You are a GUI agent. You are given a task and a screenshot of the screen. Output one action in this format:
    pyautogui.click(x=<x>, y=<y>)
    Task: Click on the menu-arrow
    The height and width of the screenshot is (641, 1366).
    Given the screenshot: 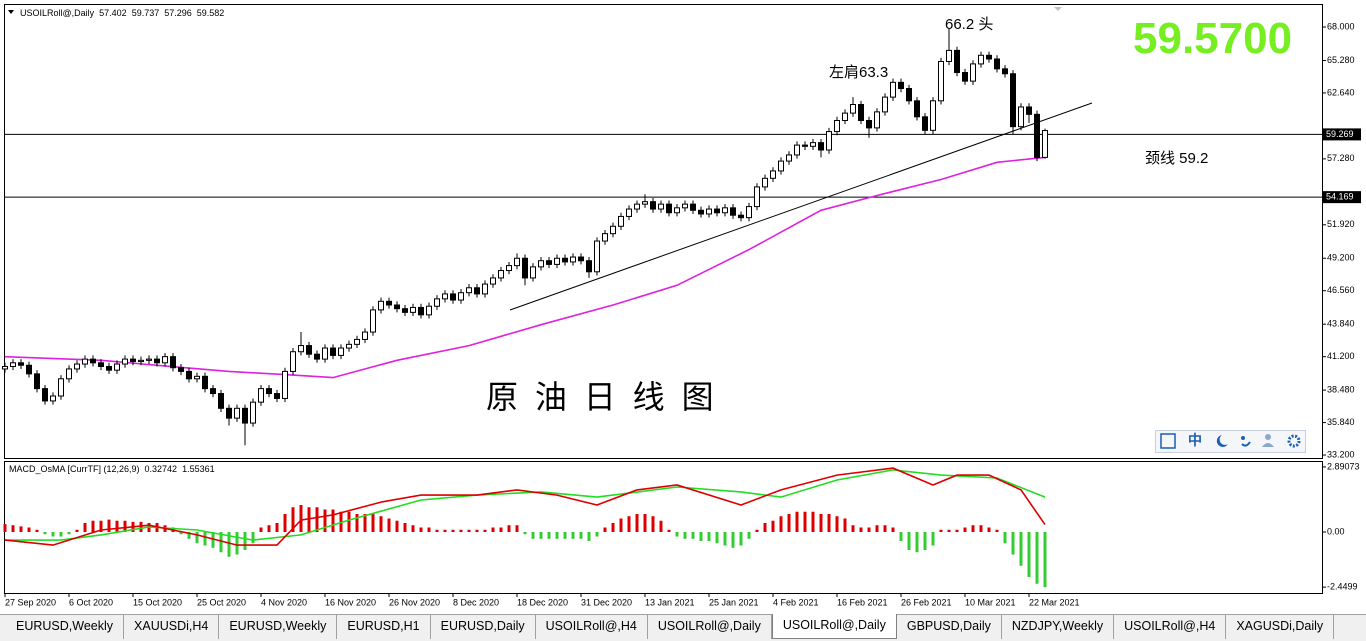 What is the action you would take?
    pyautogui.click(x=11, y=12)
    